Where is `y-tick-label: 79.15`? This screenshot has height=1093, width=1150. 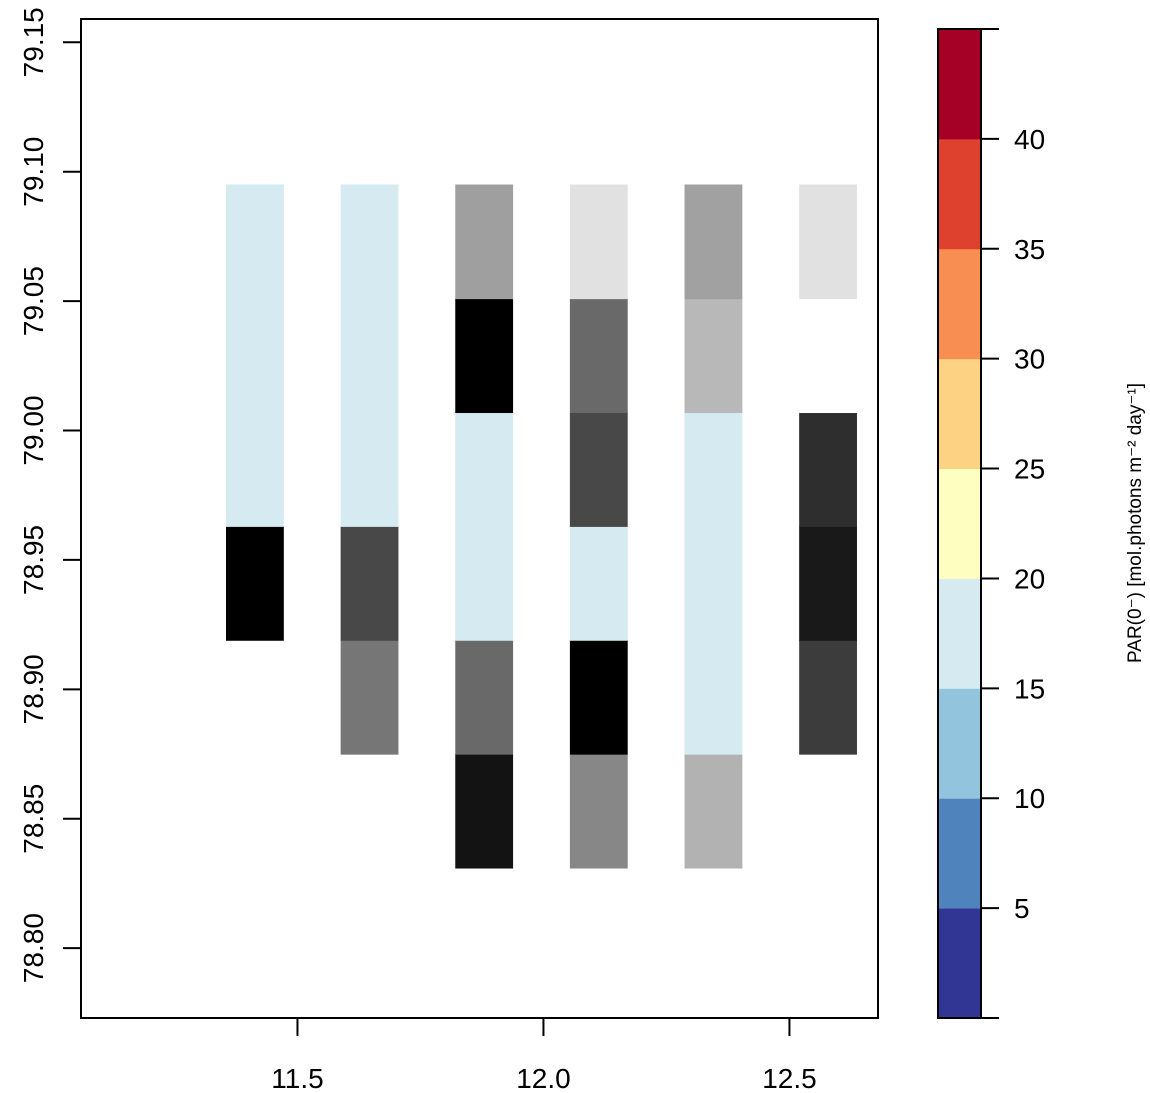
y-tick-label: 79.15 is located at coordinates (33, 42).